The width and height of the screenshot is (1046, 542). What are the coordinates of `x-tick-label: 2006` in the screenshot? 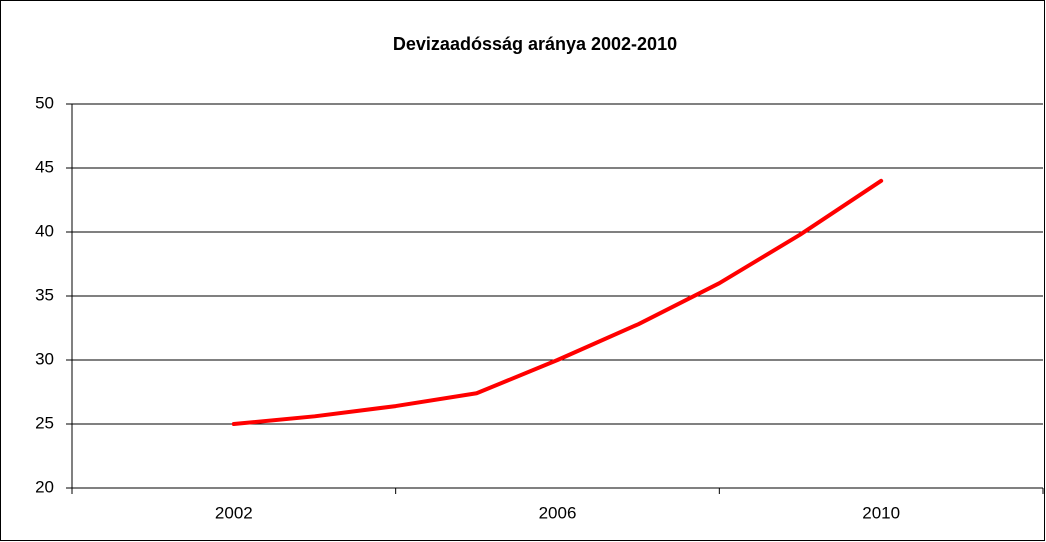 It's located at (558, 512).